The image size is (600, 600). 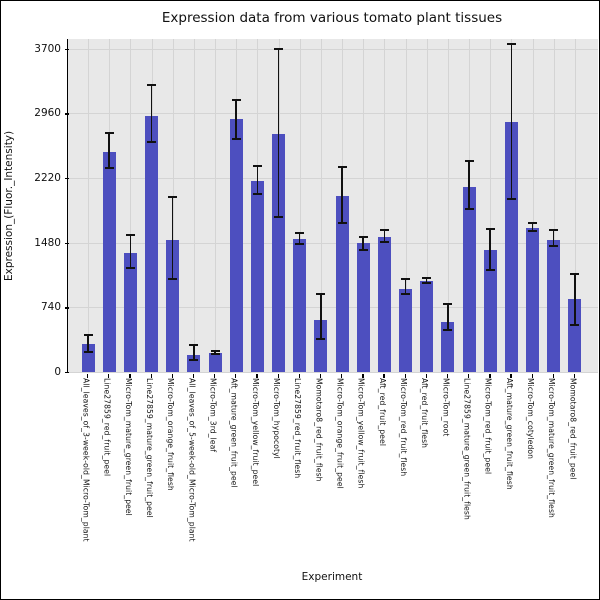 I want to click on y-tick-label: 2220, so click(x=47, y=177).